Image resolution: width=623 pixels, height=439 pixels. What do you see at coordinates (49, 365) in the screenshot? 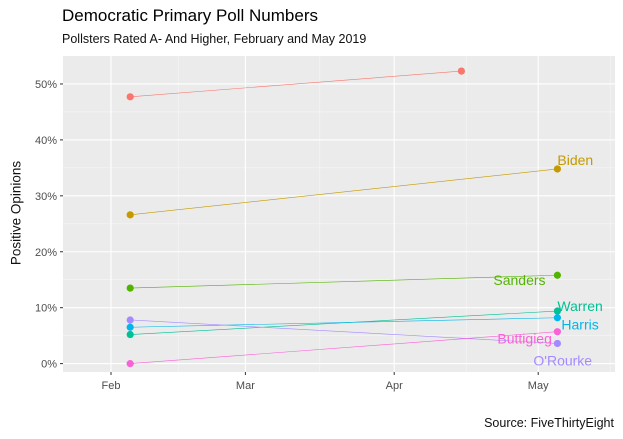
I see `y-tick-label: 0%` at bounding box center [49, 365].